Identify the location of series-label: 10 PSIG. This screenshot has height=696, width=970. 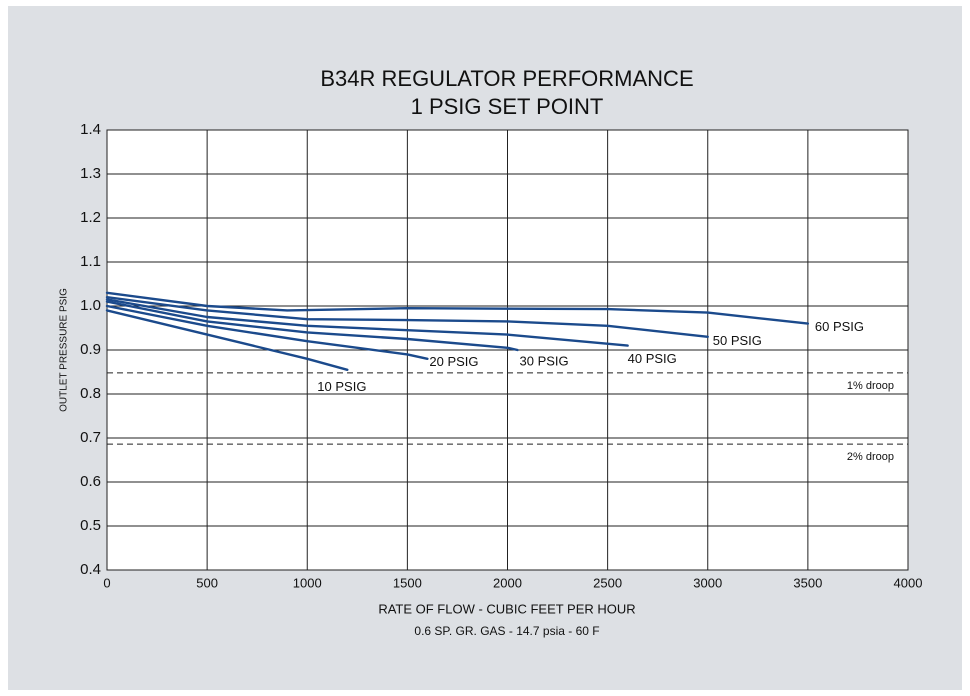
(341, 386).